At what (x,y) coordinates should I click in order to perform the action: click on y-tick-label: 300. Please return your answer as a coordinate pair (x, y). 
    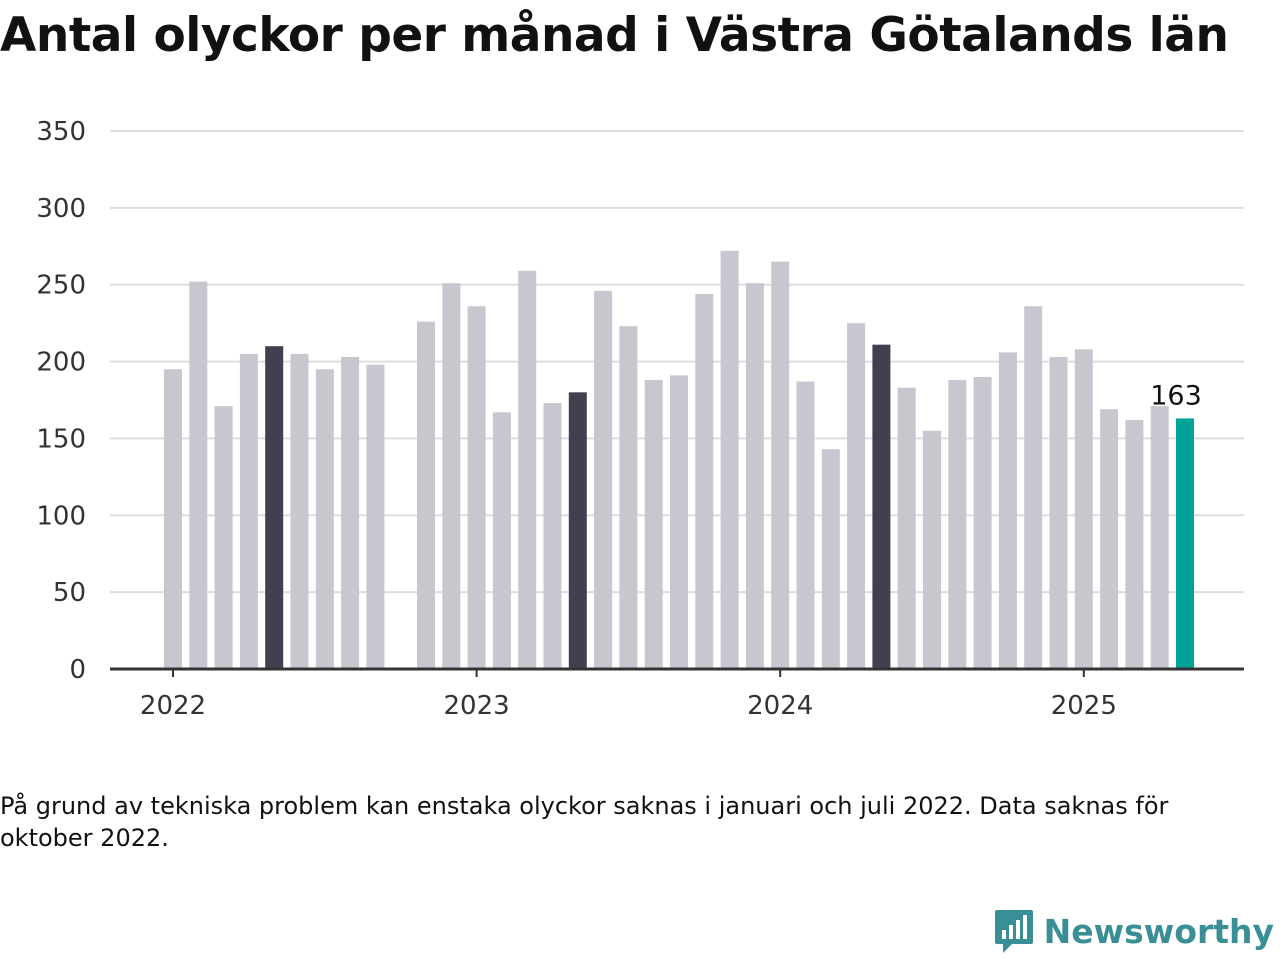
    Looking at the image, I should click on (61, 209).